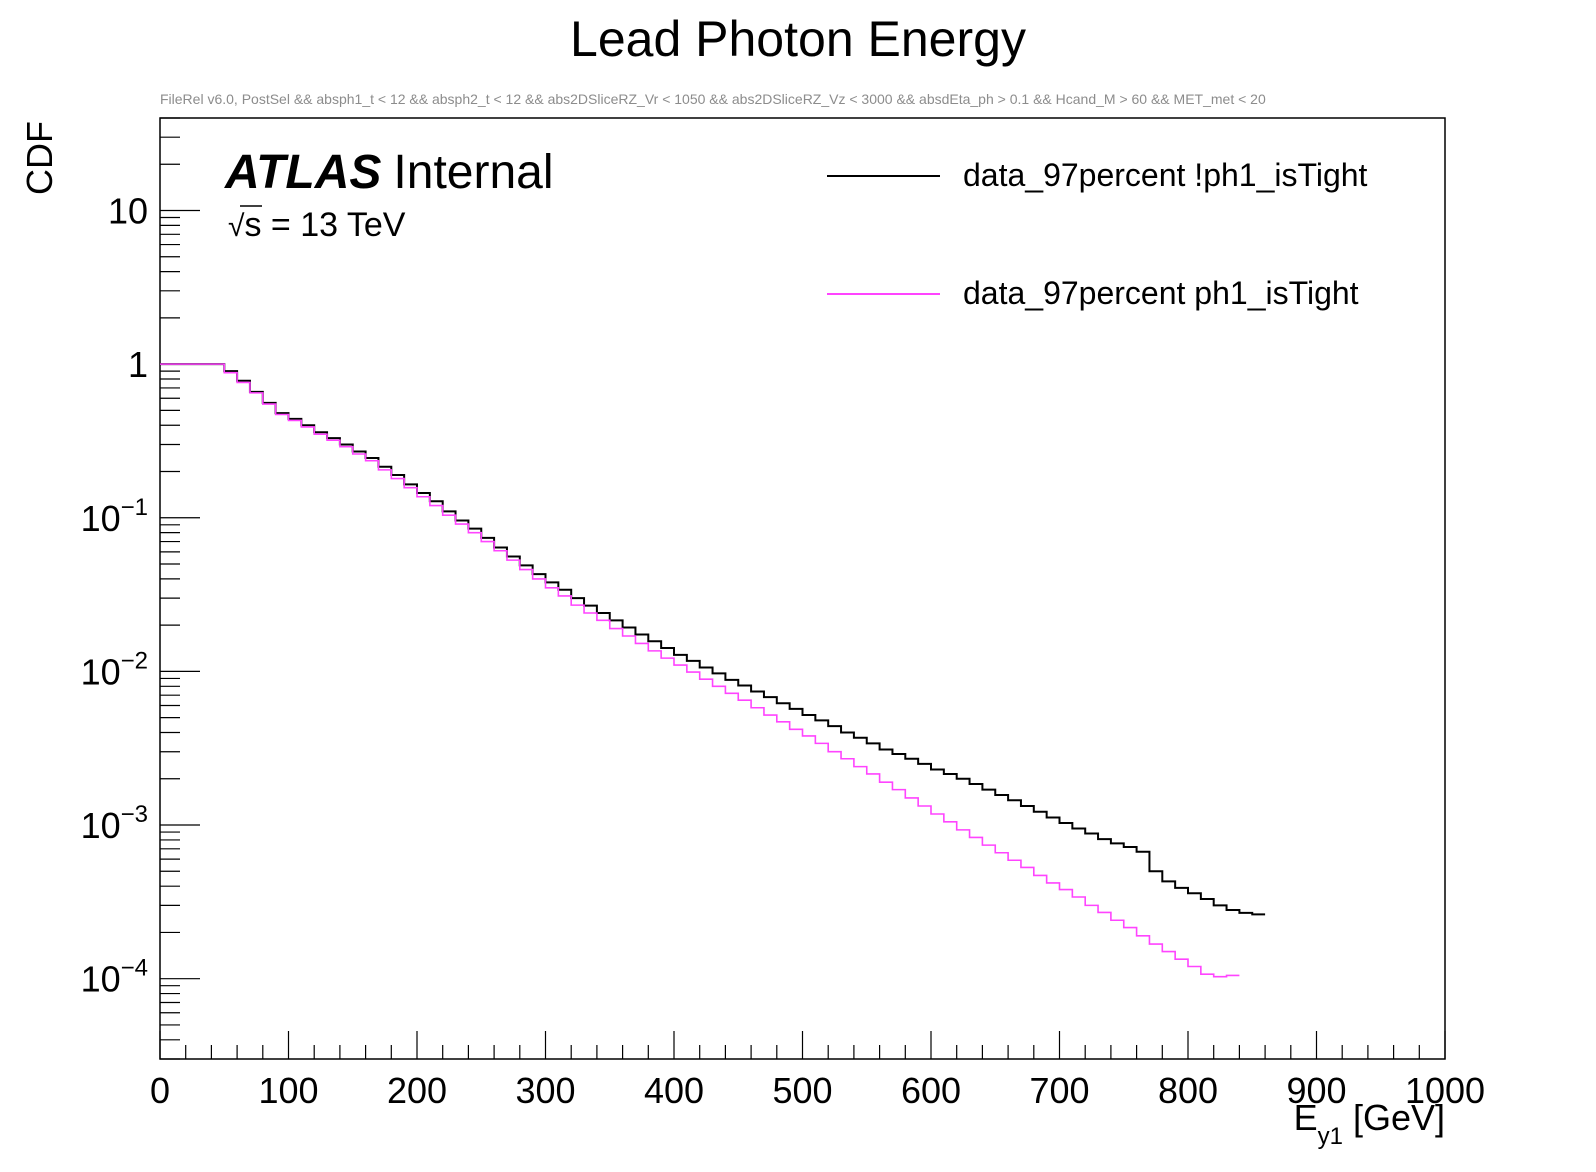 The height and width of the screenshot is (1172, 1596). Describe the element at coordinates (1165, 175) in the screenshot. I see `legend-label-series-0: data_97percent !ph1_isTight` at that location.